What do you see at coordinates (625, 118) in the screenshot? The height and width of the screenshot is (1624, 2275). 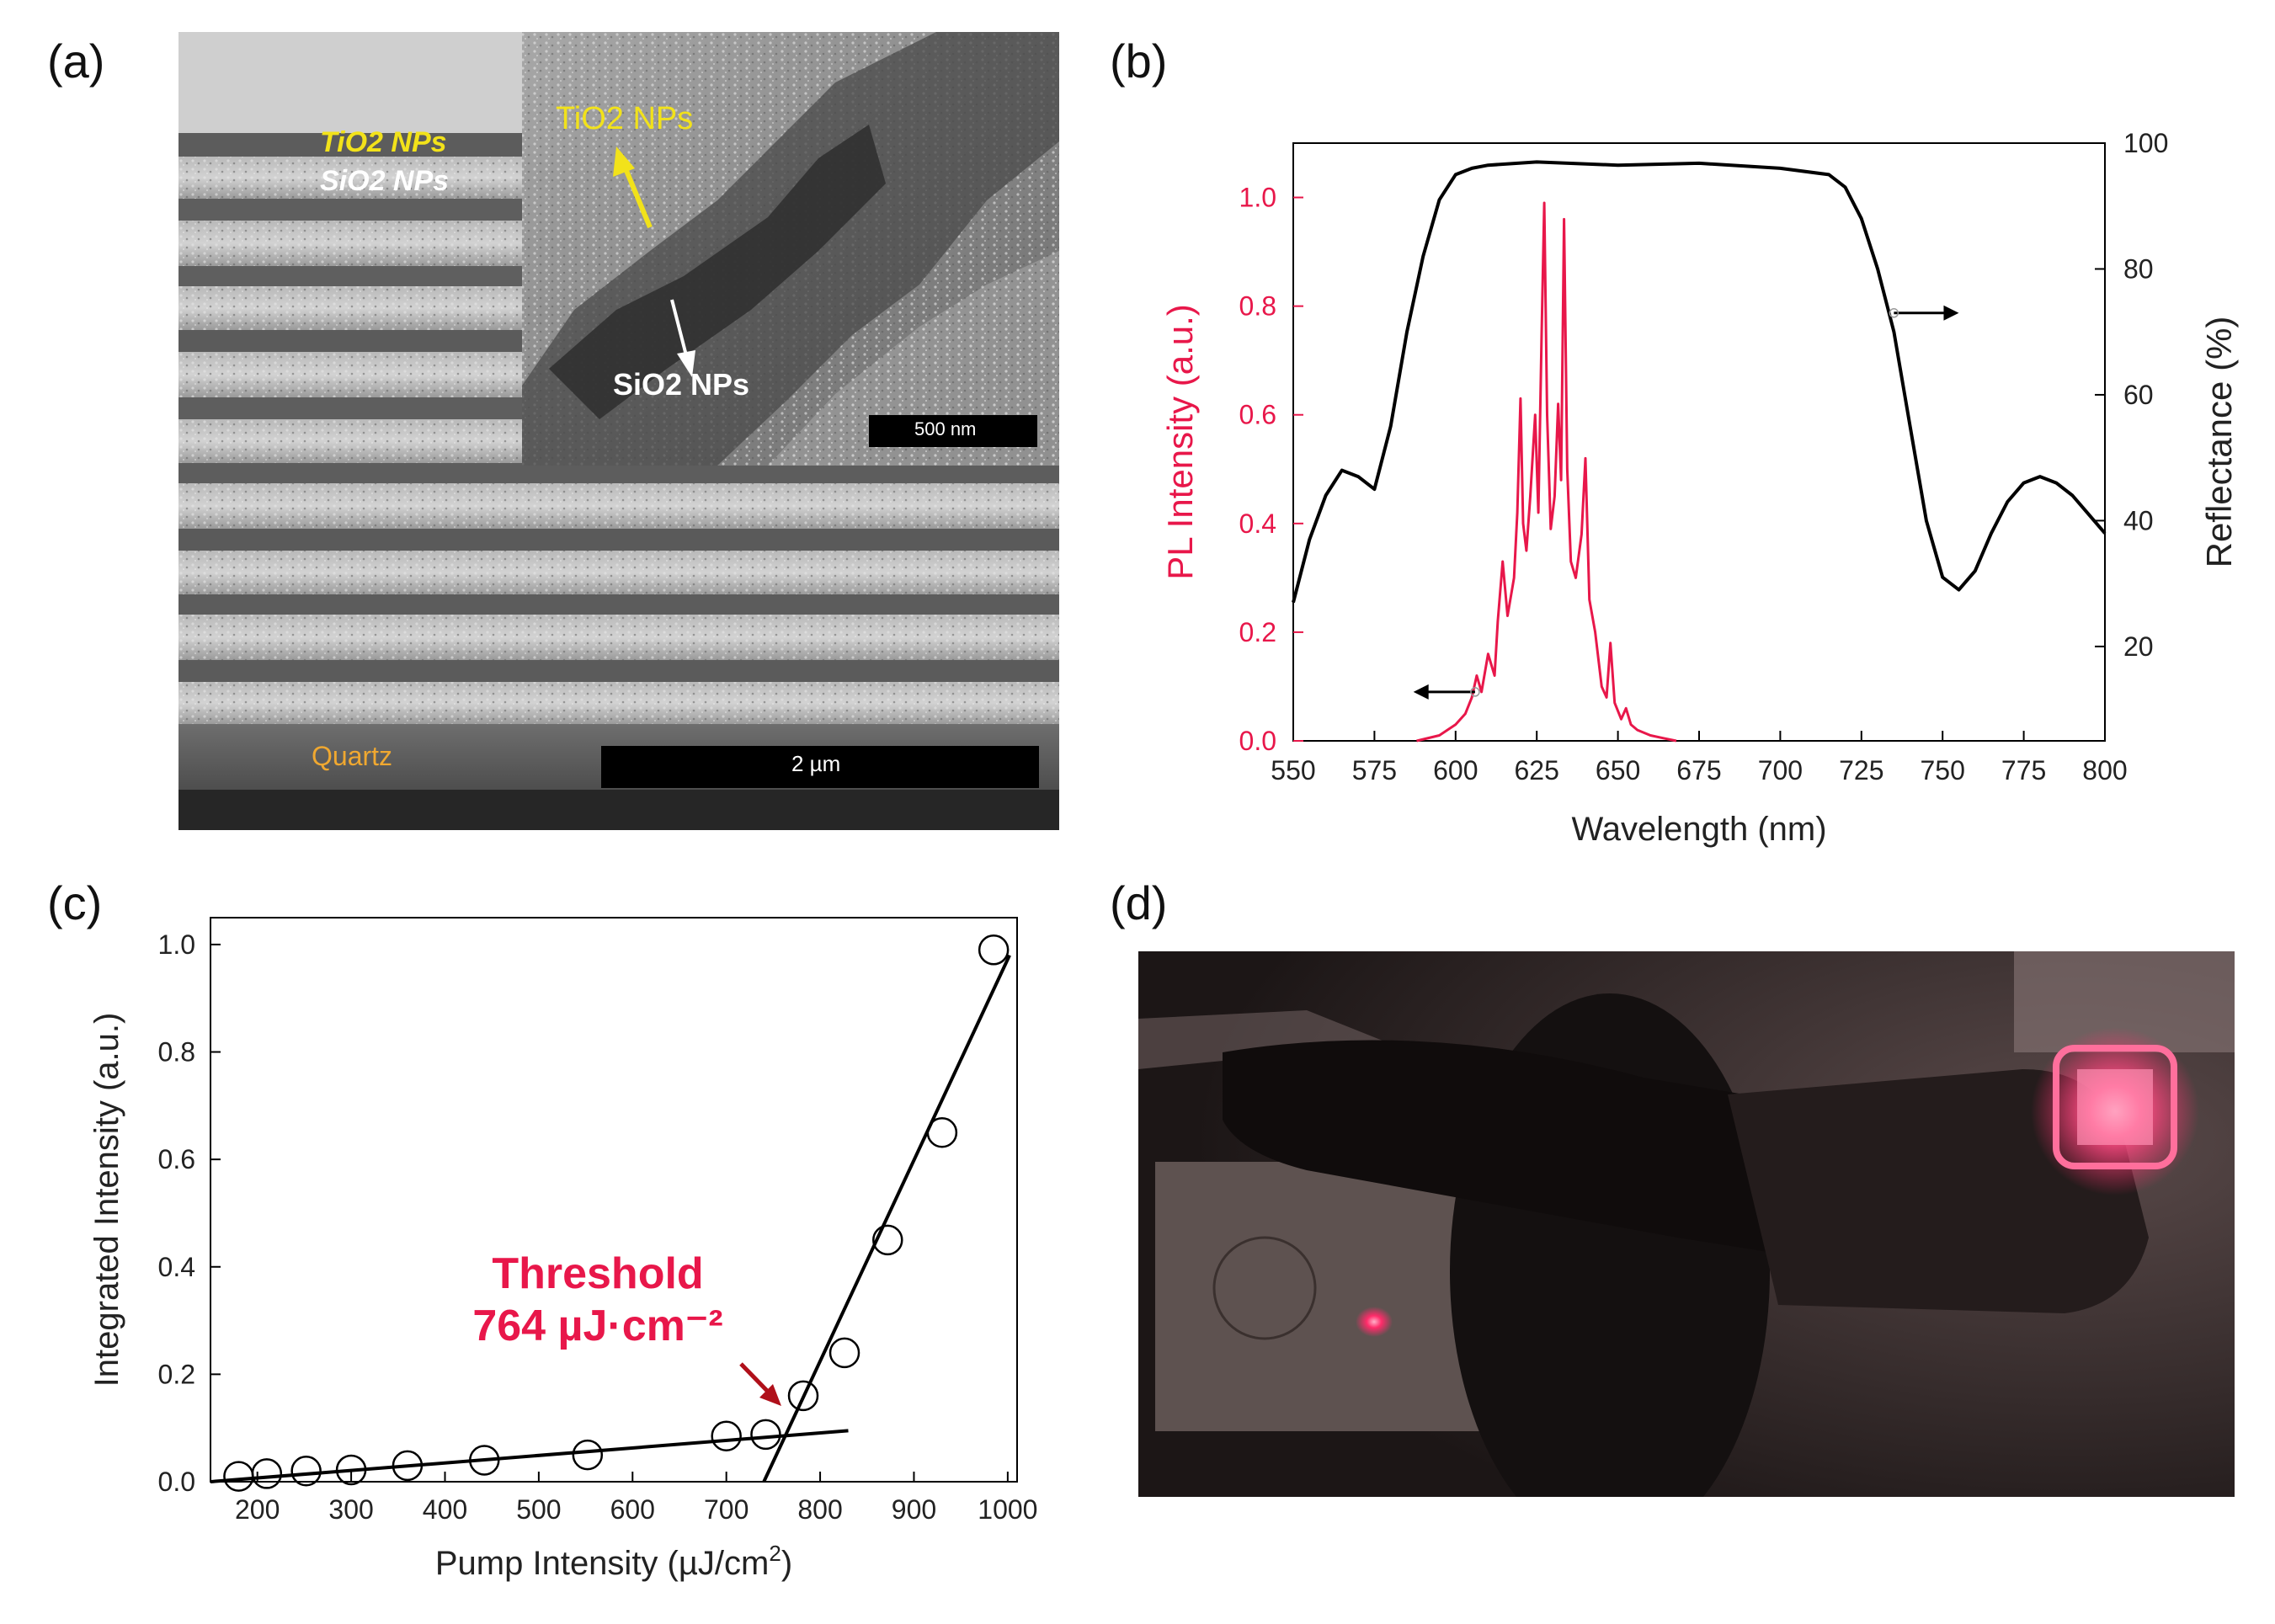 I see `tio2-inset-label: TiO2 NPs` at bounding box center [625, 118].